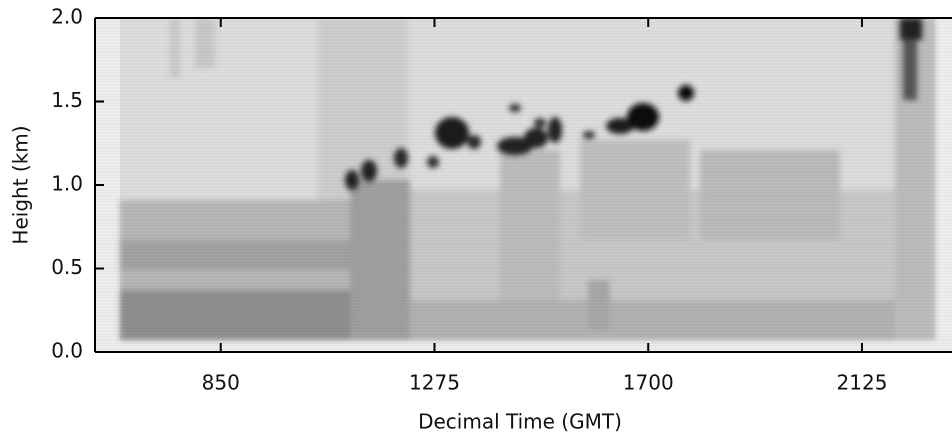 Image resolution: width=952 pixels, height=439 pixels. Describe the element at coordinates (648, 383) in the screenshot. I see `x-tick-label: 1700` at that location.